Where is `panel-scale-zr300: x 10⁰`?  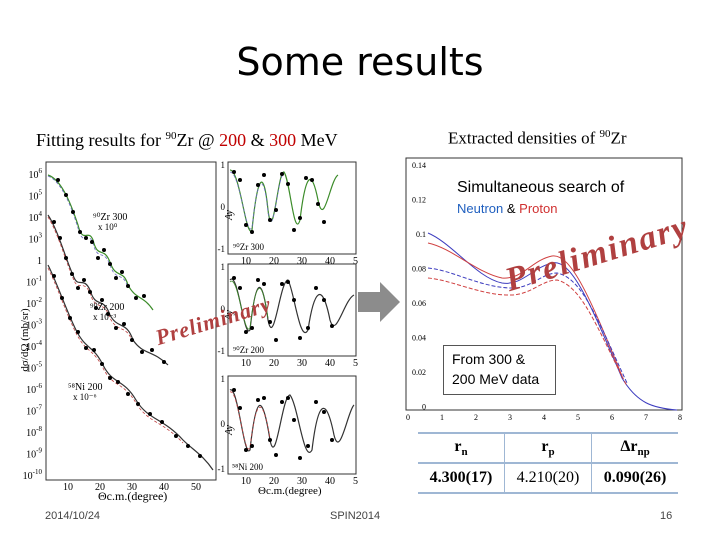 panel-scale-zr300: x 10⁰ is located at coordinates (108, 227).